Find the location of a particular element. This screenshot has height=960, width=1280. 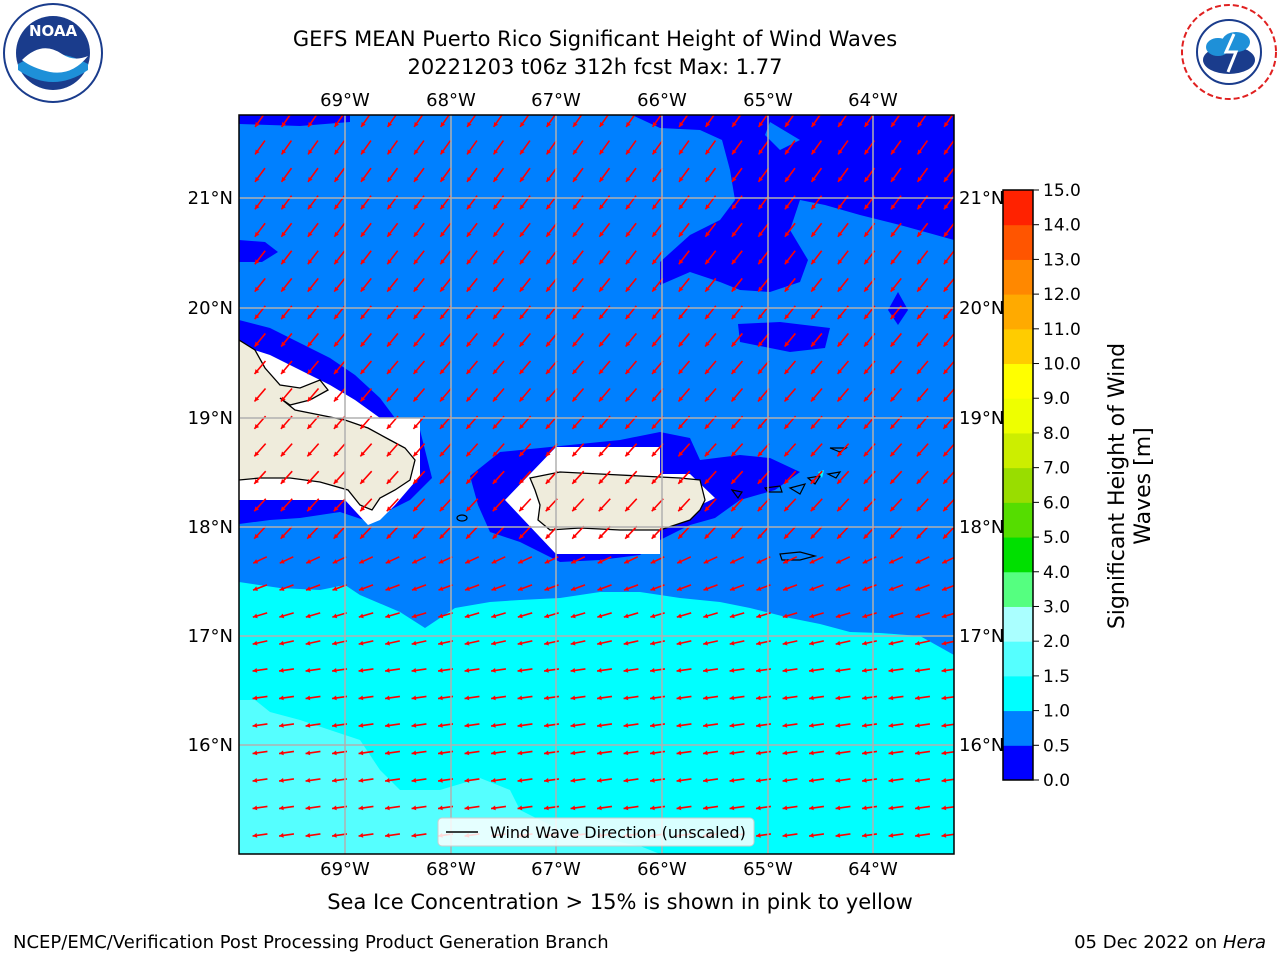

lon-label-top: 68°W is located at coordinates (451, 100).